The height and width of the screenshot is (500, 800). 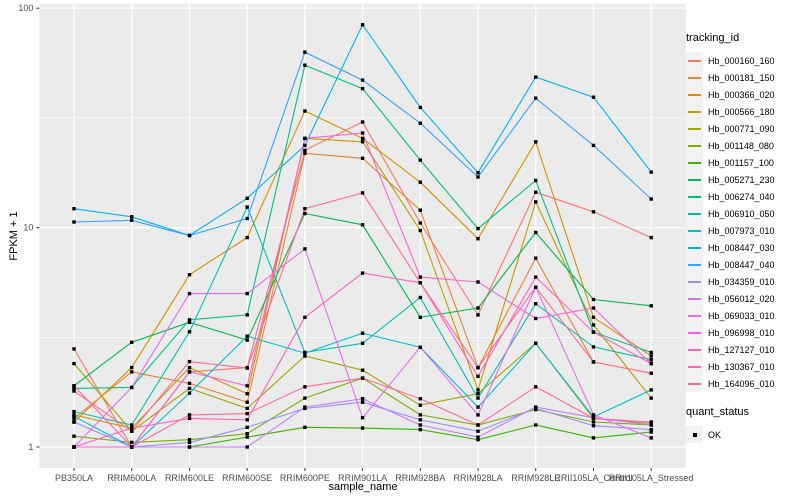 What do you see at coordinates (741, 196) in the screenshot?
I see `legend-item-label: Hb_006274_040` at bounding box center [741, 196].